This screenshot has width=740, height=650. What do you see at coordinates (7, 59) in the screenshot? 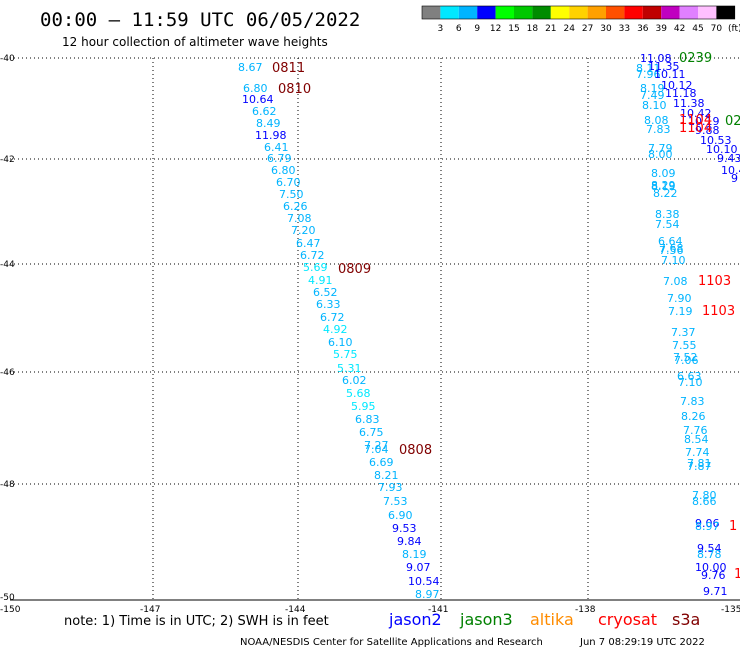
I see `lat-label: -40` at bounding box center [7, 59].